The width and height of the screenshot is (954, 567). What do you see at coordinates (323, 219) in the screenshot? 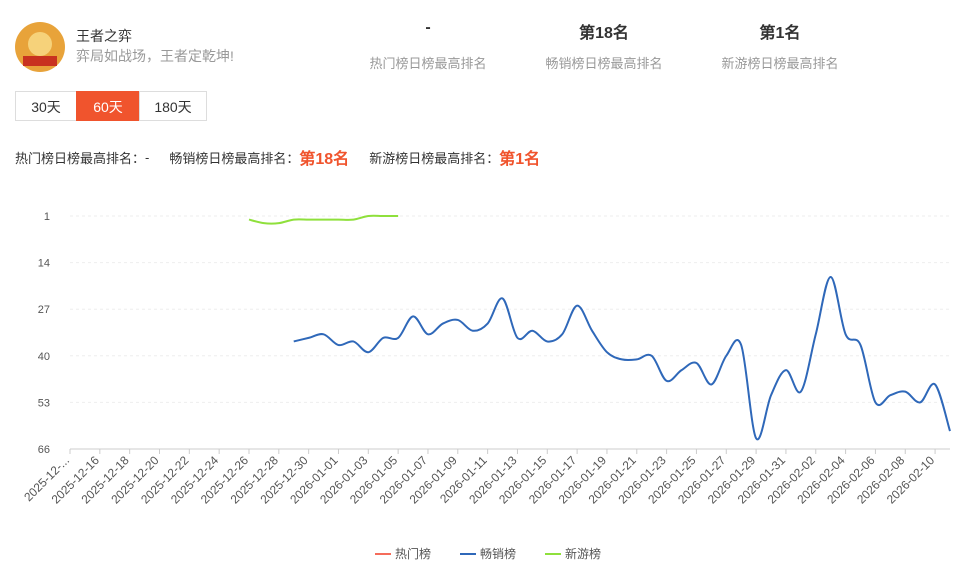
I see `series-line` at bounding box center [323, 219].